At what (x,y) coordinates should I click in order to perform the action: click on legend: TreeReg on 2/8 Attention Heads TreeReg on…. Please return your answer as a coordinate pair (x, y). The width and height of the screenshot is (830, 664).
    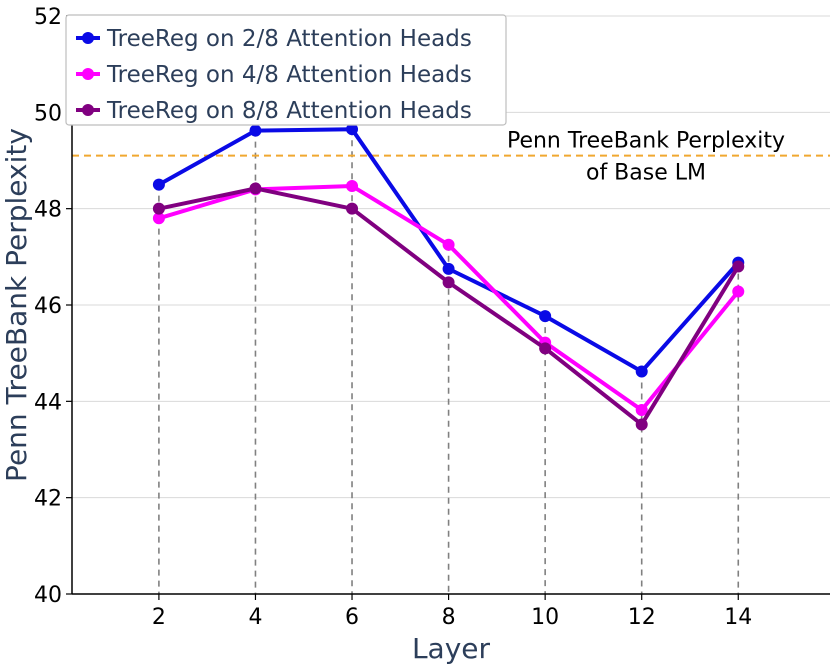
    Looking at the image, I should click on (286, 70).